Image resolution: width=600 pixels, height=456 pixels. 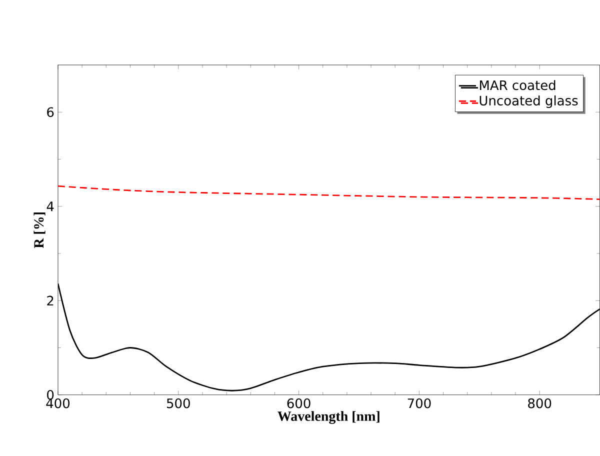 I want to click on y-tick-label: 6, so click(x=50, y=112).